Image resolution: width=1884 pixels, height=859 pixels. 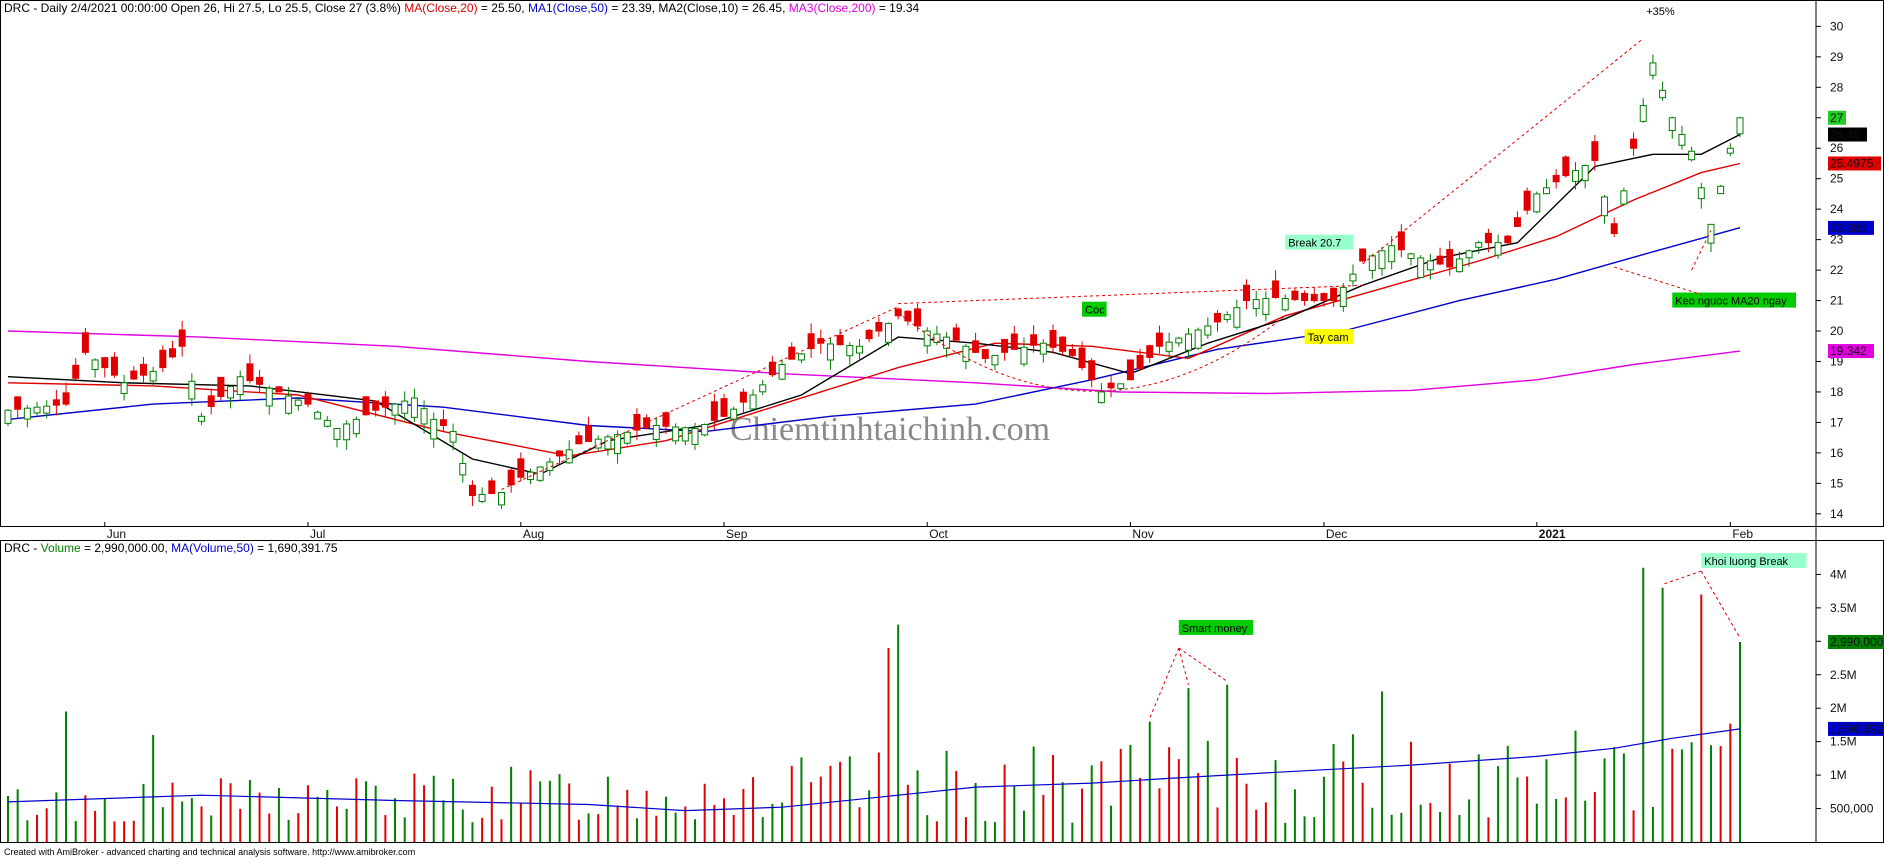 I want to click on header-part: = 1,690,391.75, so click(x=296, y=548).